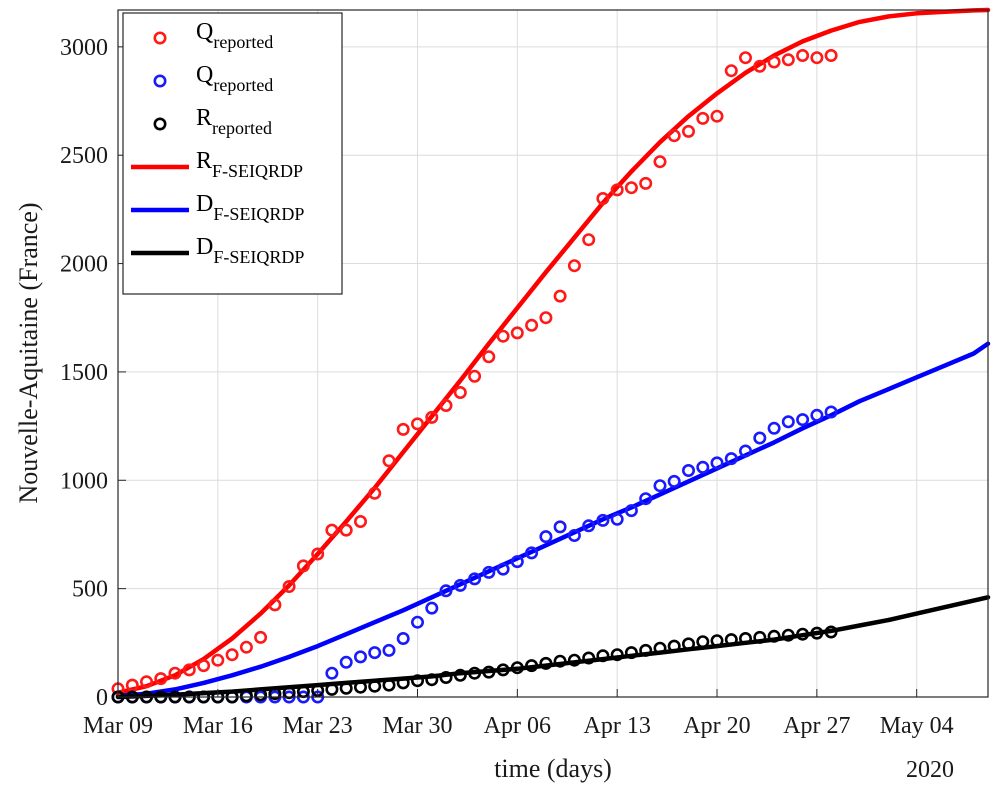 This screenshot has height=789, width=996. Describe the element at coordinates (102, 698) in the screenshot. I see `y-tick-label: 0` at that location.